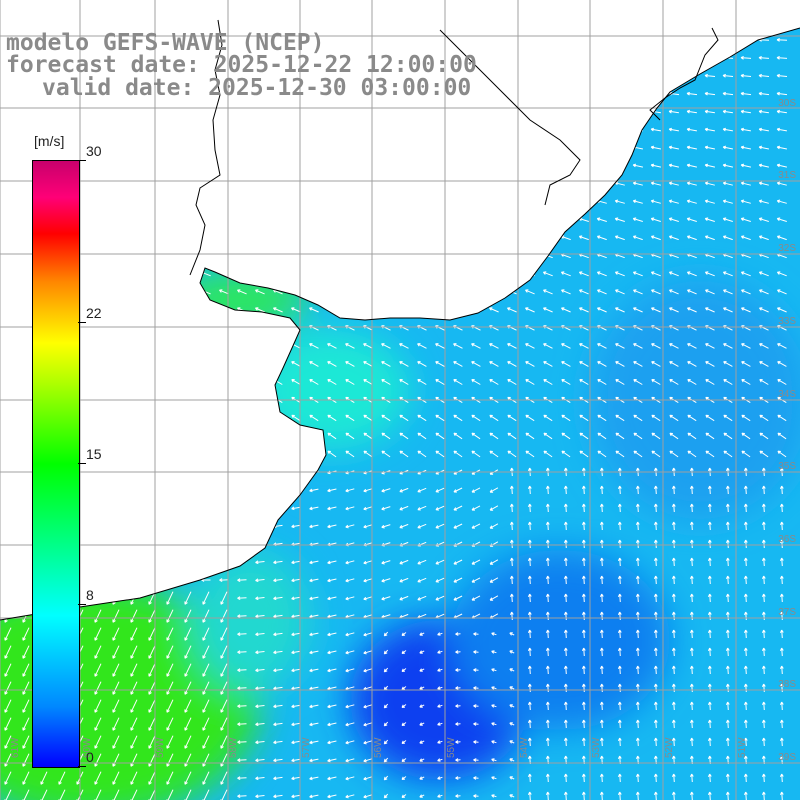  What do you see at coordinates (87, 747) in the screenshot?
I see `longitude-label: 60W` at bounding box center [87, 747].